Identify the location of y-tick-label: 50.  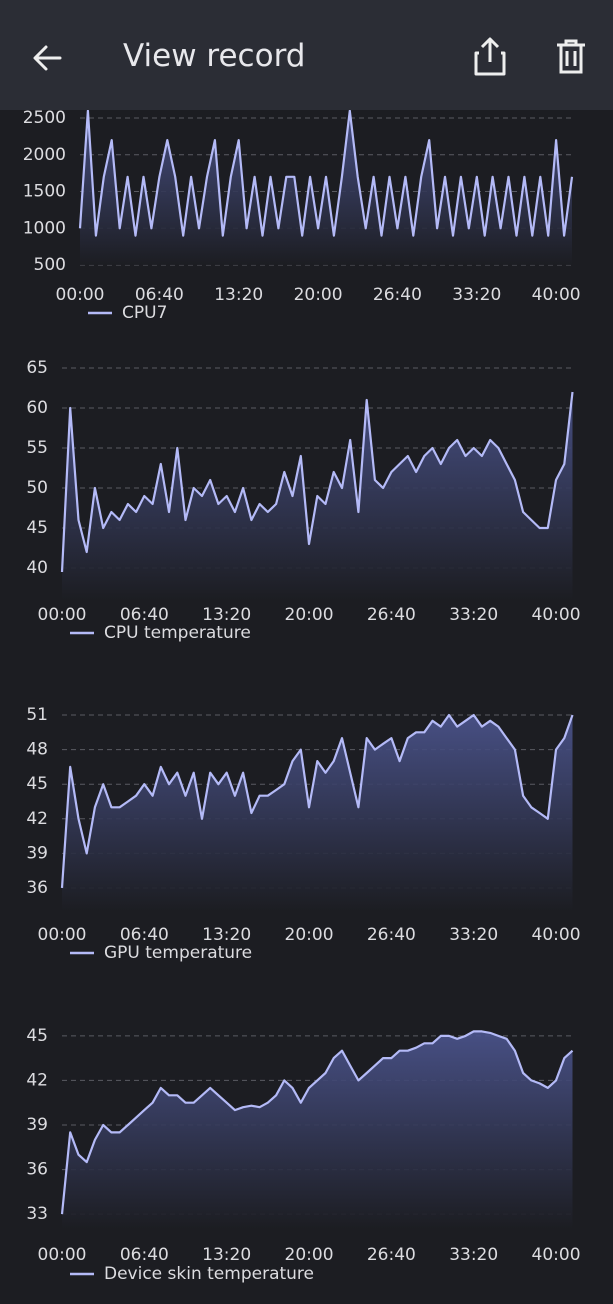
(37, 488).